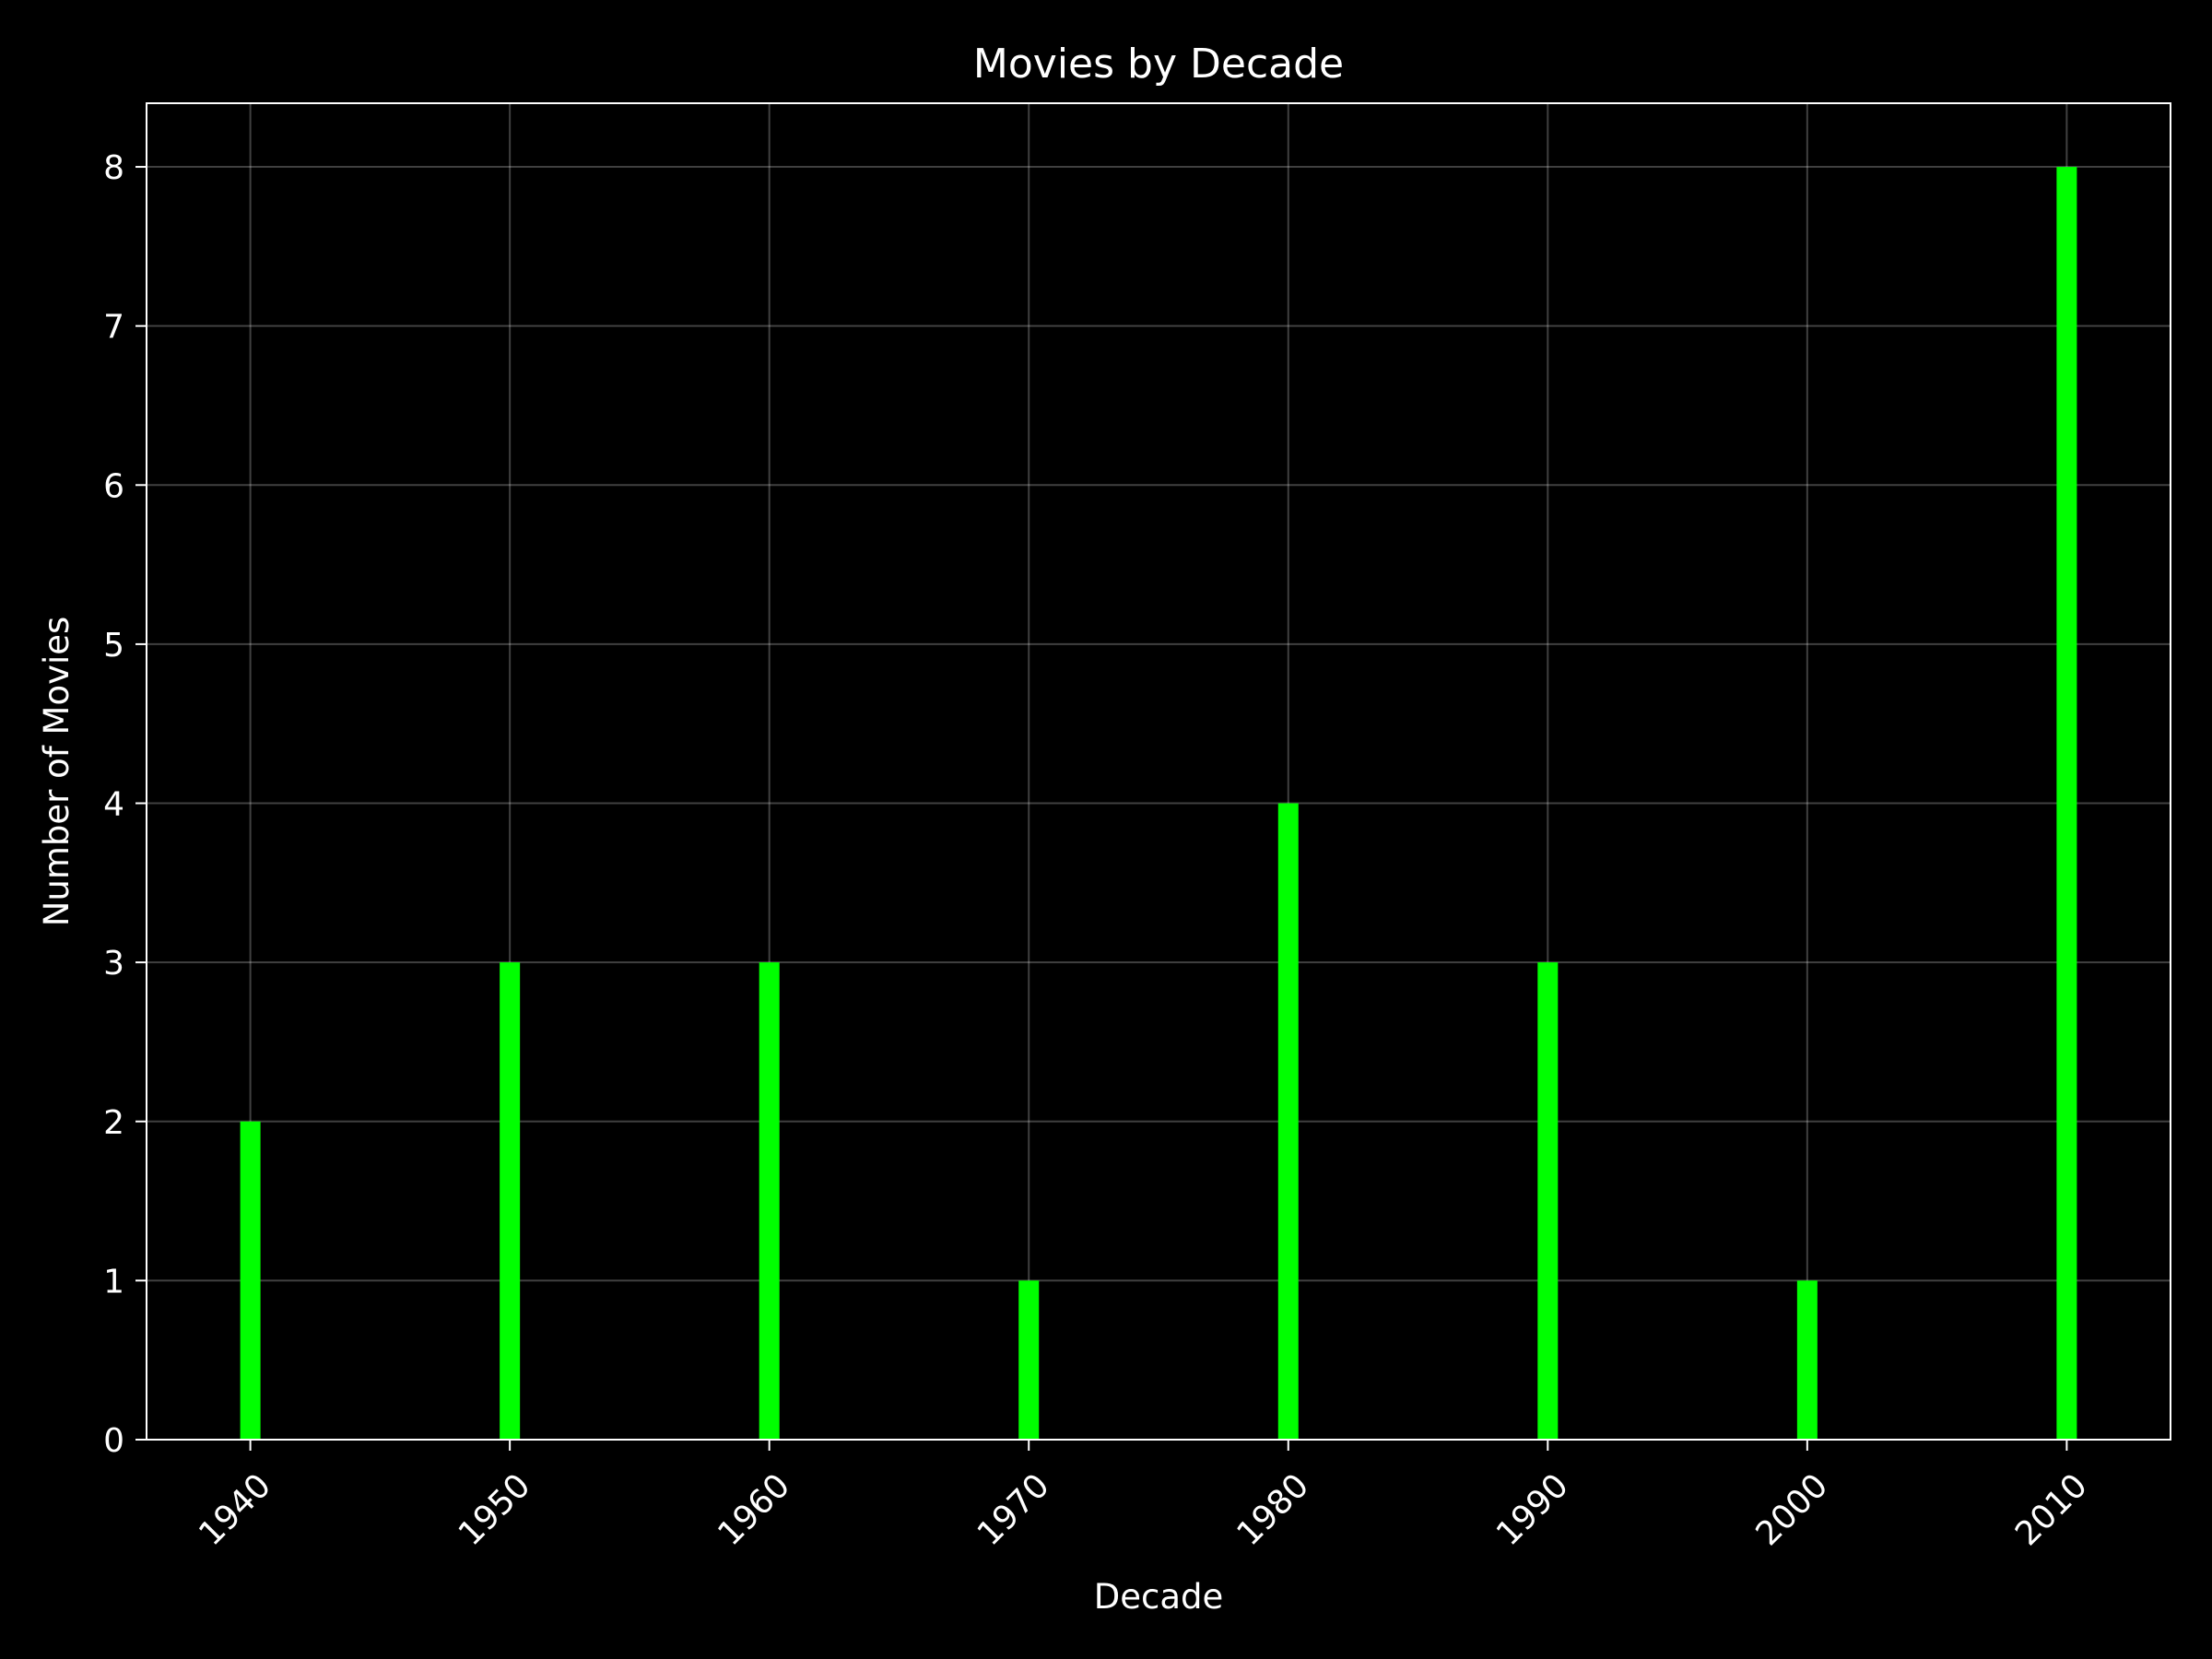  Describe the element at coordinates (113, 328) in the screenshot. I see `y-tick-label: 7` at that location.